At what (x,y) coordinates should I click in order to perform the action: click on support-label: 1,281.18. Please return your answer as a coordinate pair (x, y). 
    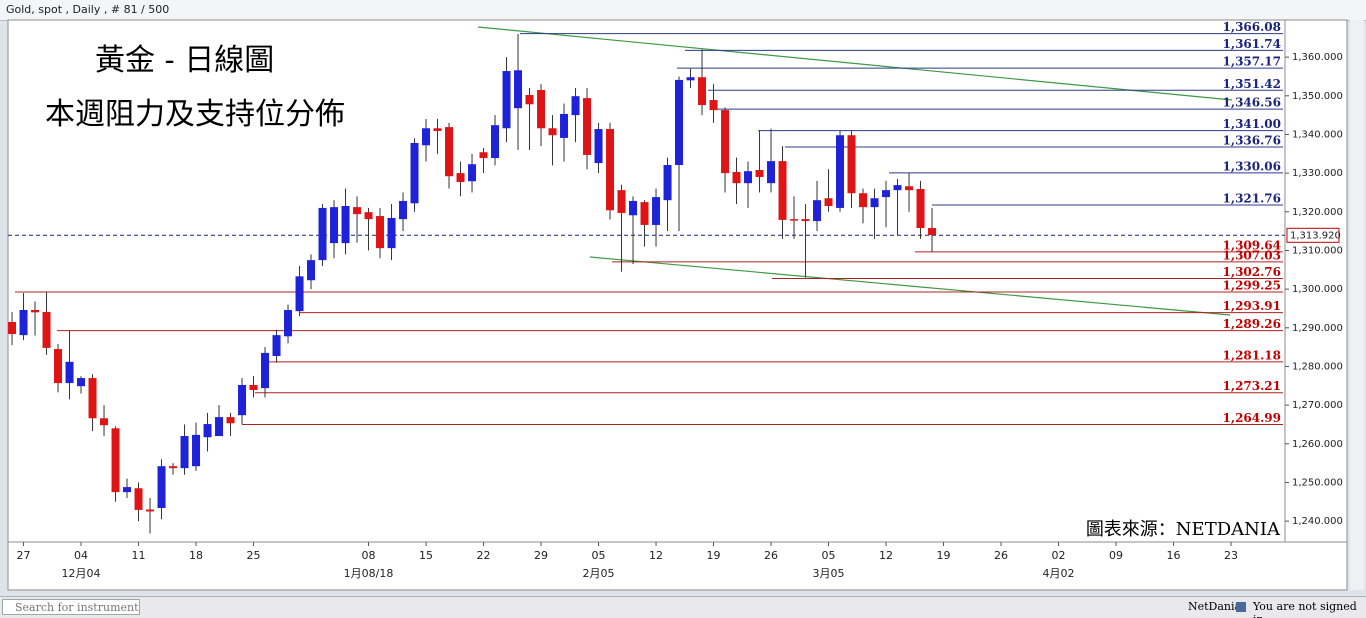
    Looking at the image, I should click on (1252, 355).